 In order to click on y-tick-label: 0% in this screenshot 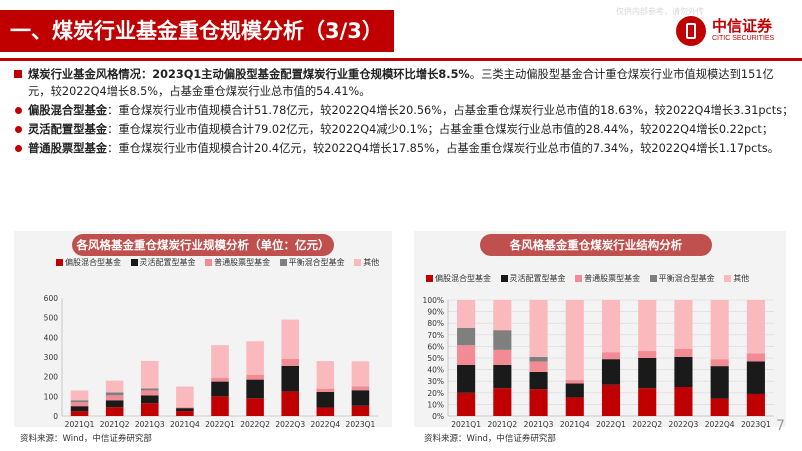, I will do `click(438, 416)`.